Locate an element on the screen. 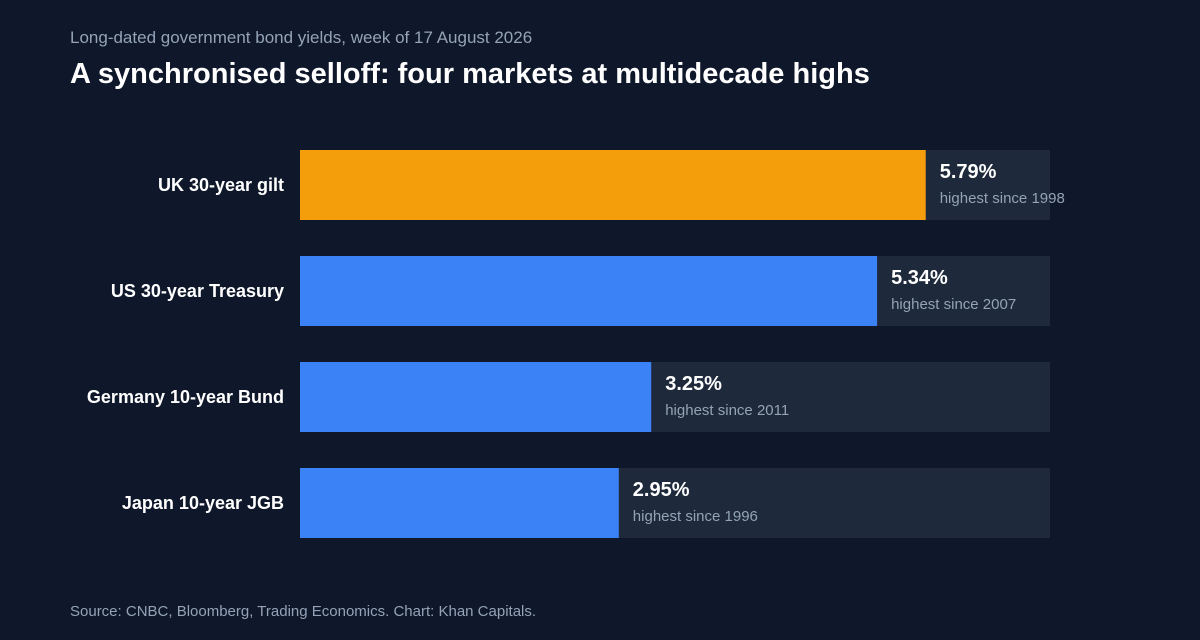 Image resolution: width=1200 pixels, height=640 pixels. value-label: 5.34% is located at coordinates (919, 278).